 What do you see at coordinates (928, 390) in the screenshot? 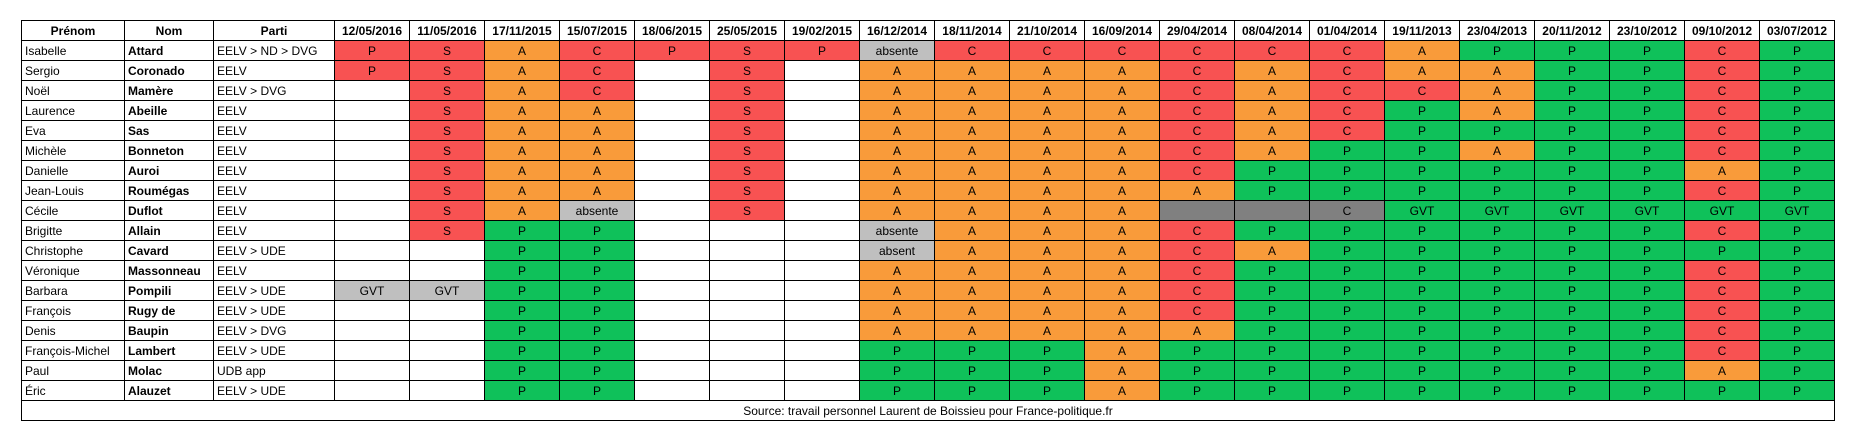
I see `deputy-row: Éric Alauzet EELV > UDE P P P P P A P P P P P P P P P` at bounding box center [928, 390].